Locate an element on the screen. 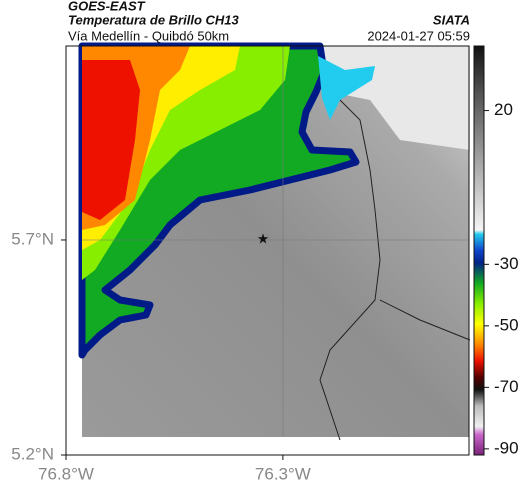 The width and height of the screenshot is (526, 496). lon-tick-label: 76.3°W is located at coordinates (283, 473).